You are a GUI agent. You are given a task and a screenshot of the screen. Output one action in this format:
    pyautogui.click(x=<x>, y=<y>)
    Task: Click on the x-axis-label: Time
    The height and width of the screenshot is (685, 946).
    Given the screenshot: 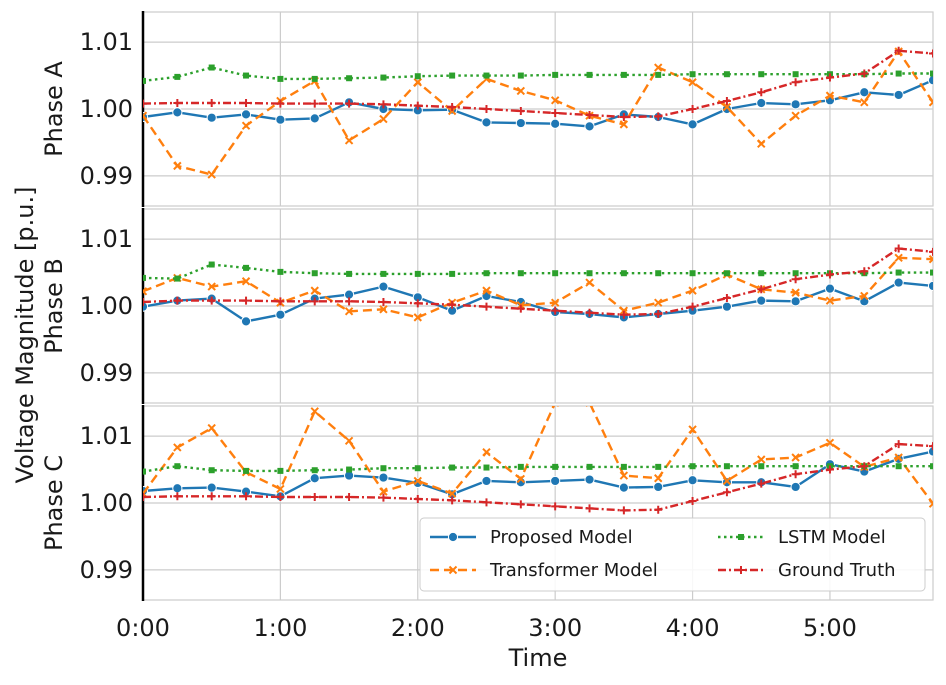 What is the action you would take?
    pyautogui.click(x=538, y=658)
    